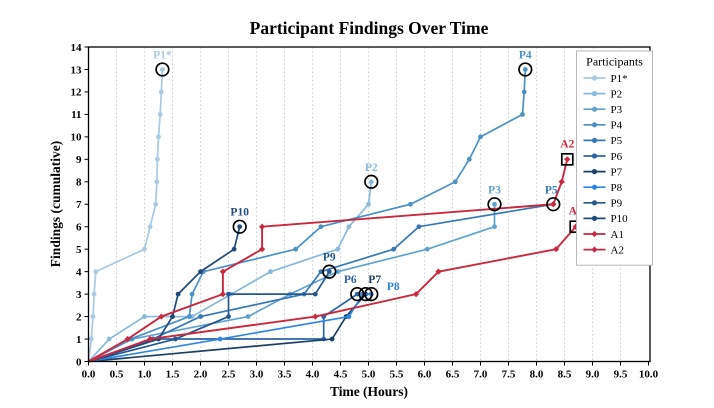 The width and height of the screenshot is (714, 408). I want to click on legend-item-P2: P2, so click(603, 94).